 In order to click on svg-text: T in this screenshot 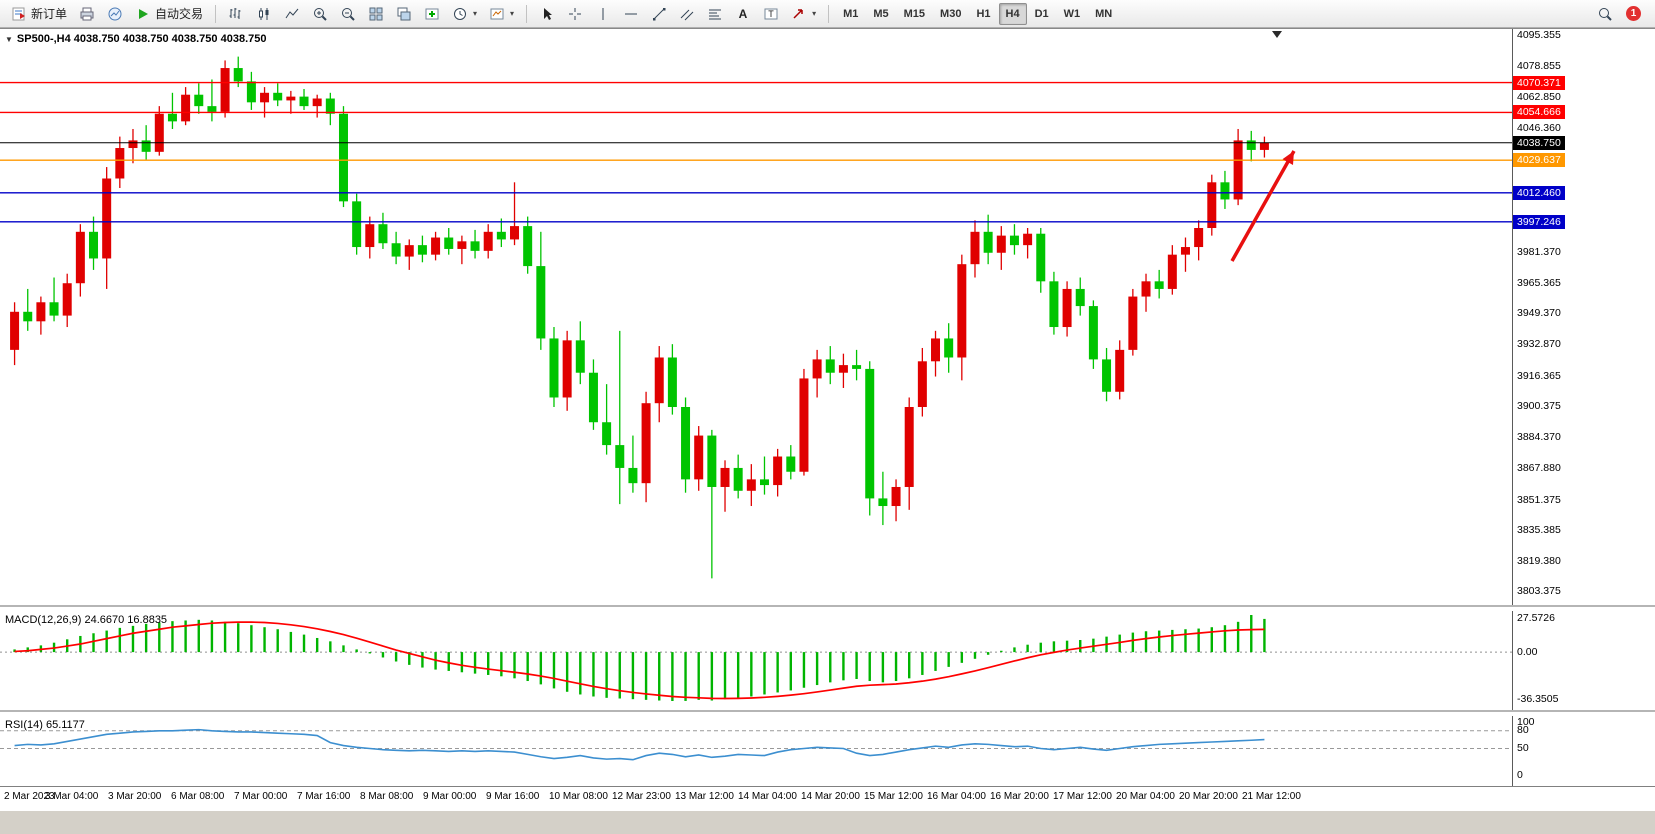, I will do `click(771, 14)`.